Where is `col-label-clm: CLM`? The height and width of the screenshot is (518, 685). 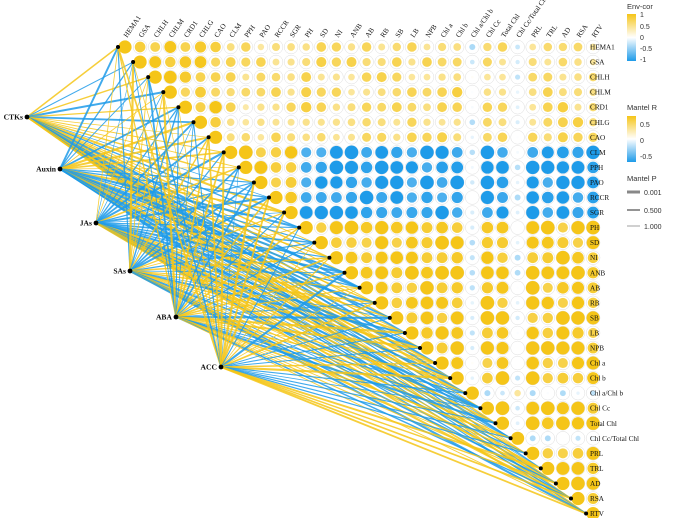 col-label-clm: CLM is located at coordinates (236, 30).